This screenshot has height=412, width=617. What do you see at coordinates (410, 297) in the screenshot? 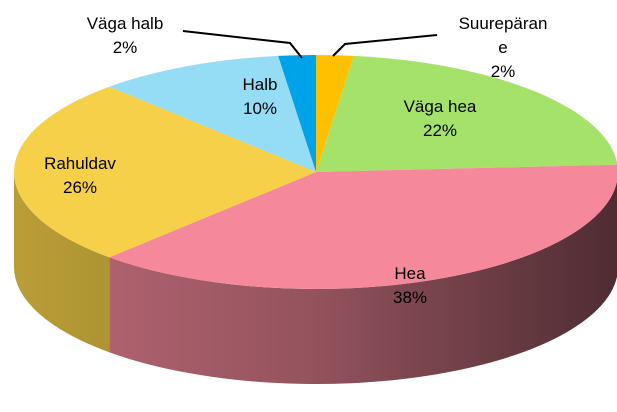
I see `value-label: 38%` at bounding box center [410, 297].